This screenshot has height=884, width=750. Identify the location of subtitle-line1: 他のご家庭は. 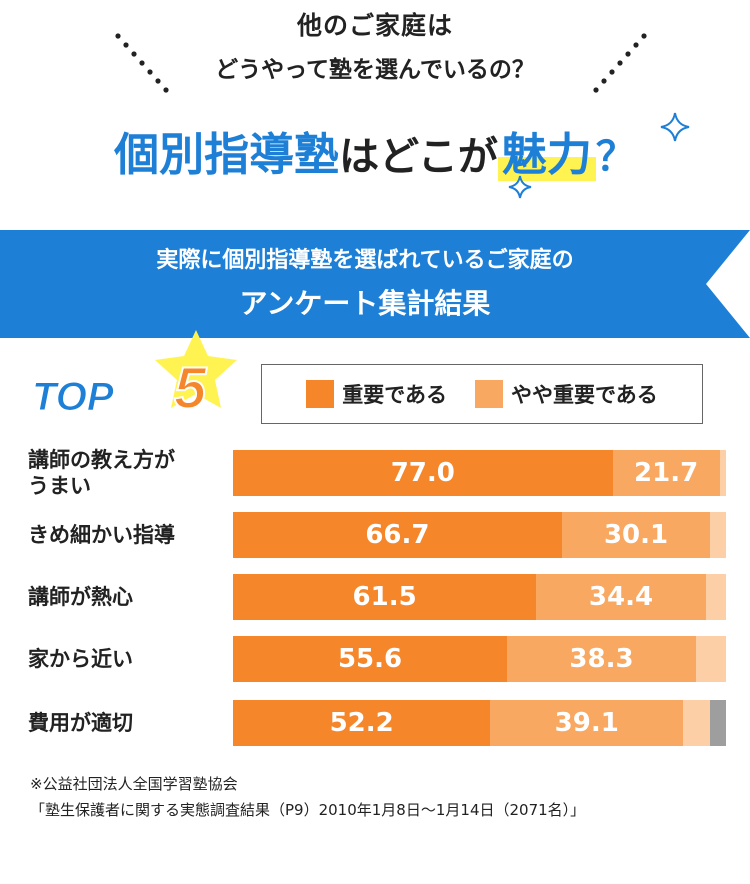
(374, 25).